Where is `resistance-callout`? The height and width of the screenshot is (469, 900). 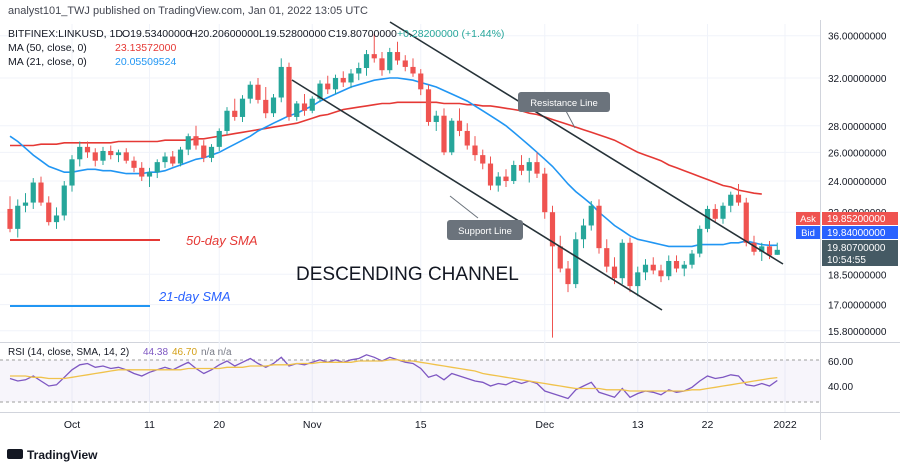
resistance-callout is located at coordinates (564, 102).